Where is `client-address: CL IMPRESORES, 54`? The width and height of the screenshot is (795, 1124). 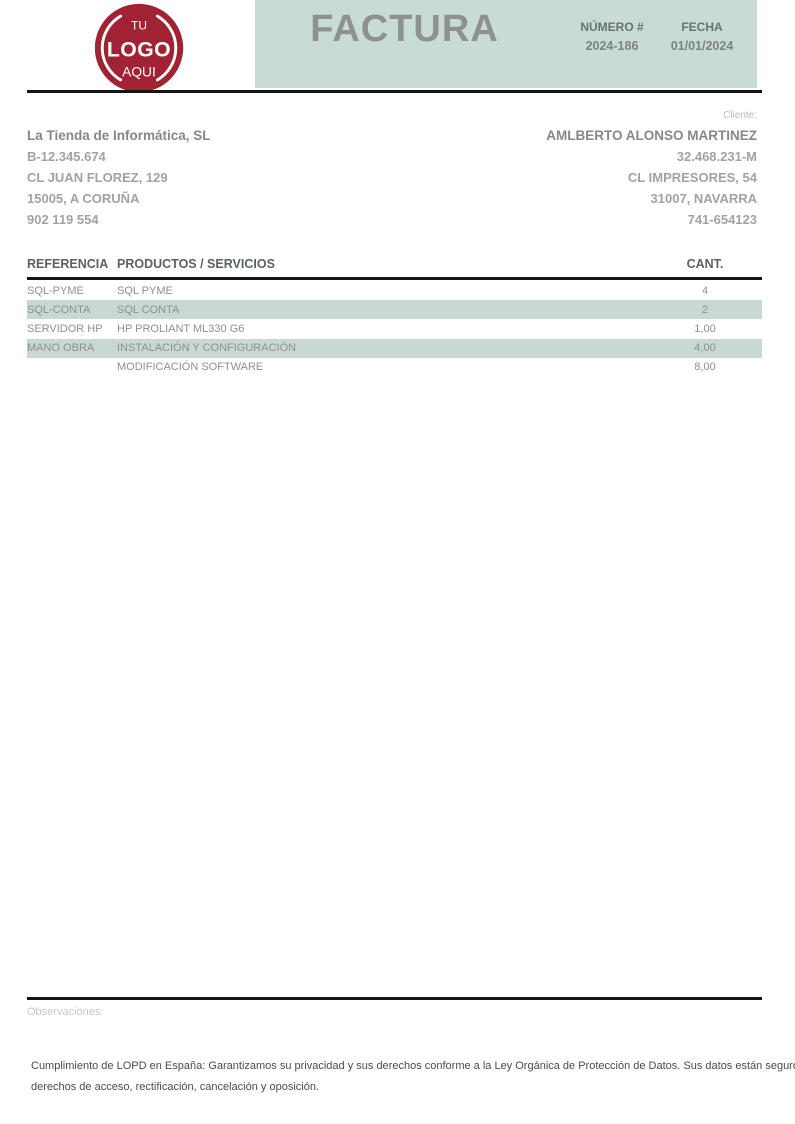
client-address: CL IMPRESORES, 54 is located at coordinates (692, 177).